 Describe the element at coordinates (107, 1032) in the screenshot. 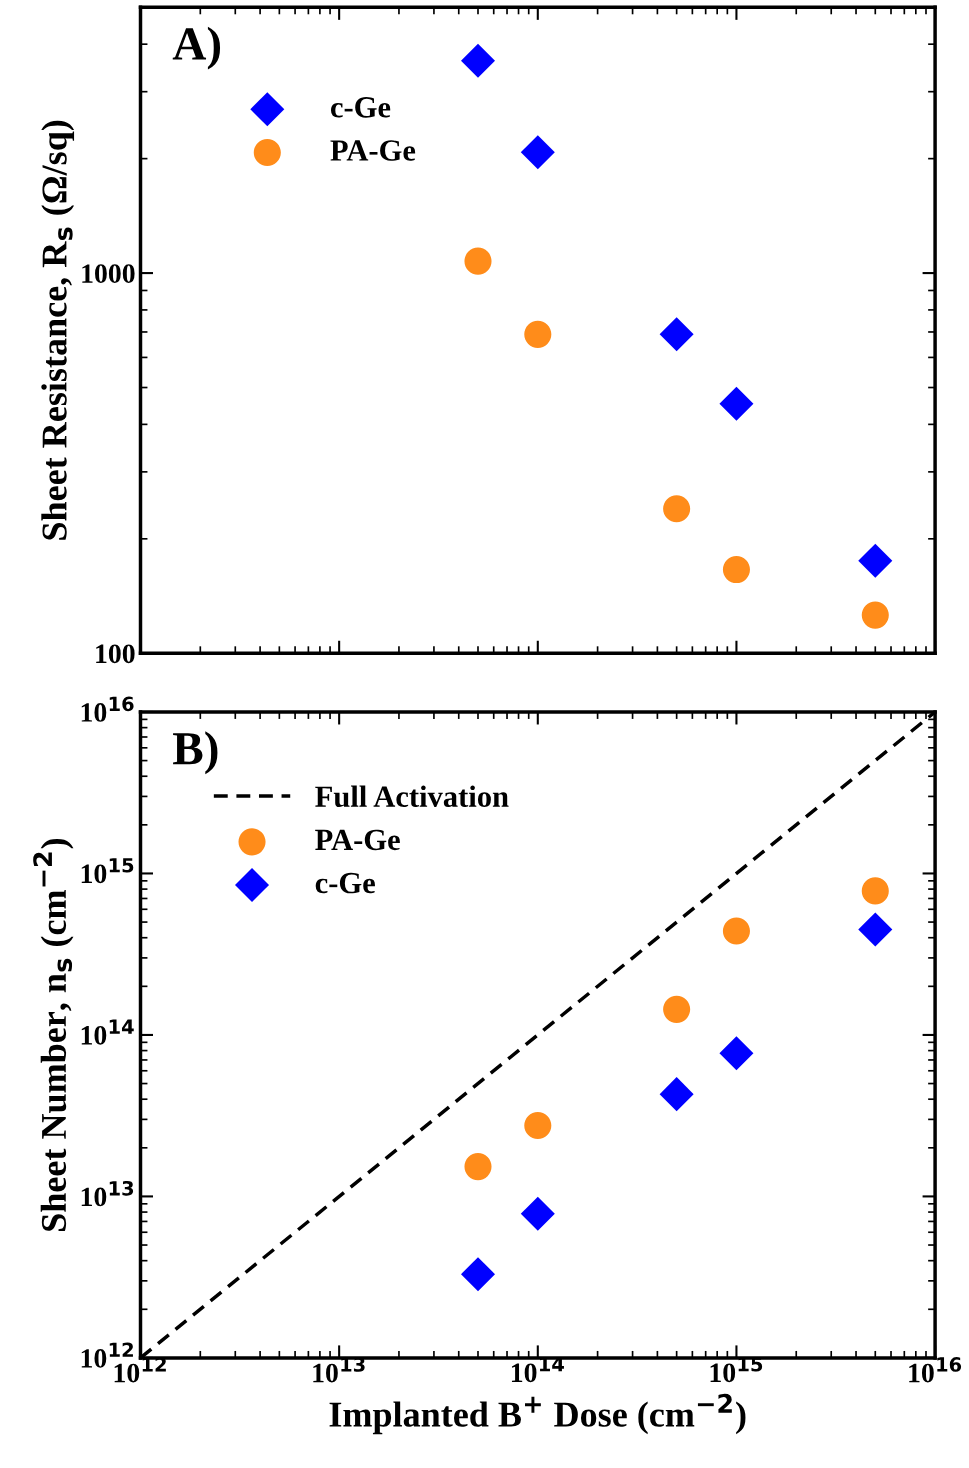

I see `y-tick-label: 10$^{14}$` at that location.